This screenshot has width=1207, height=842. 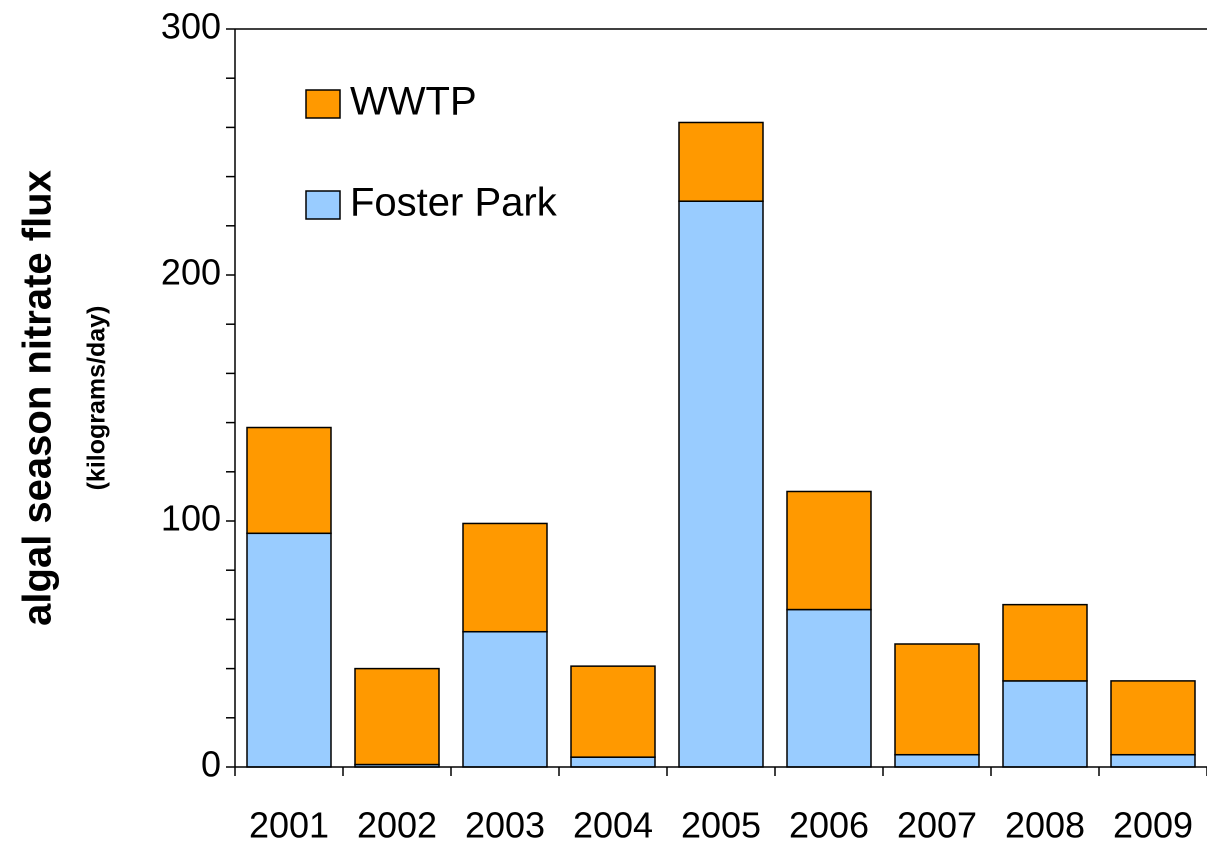 I want to click on x-tick-label: 2007, so click(x=937, y=823).